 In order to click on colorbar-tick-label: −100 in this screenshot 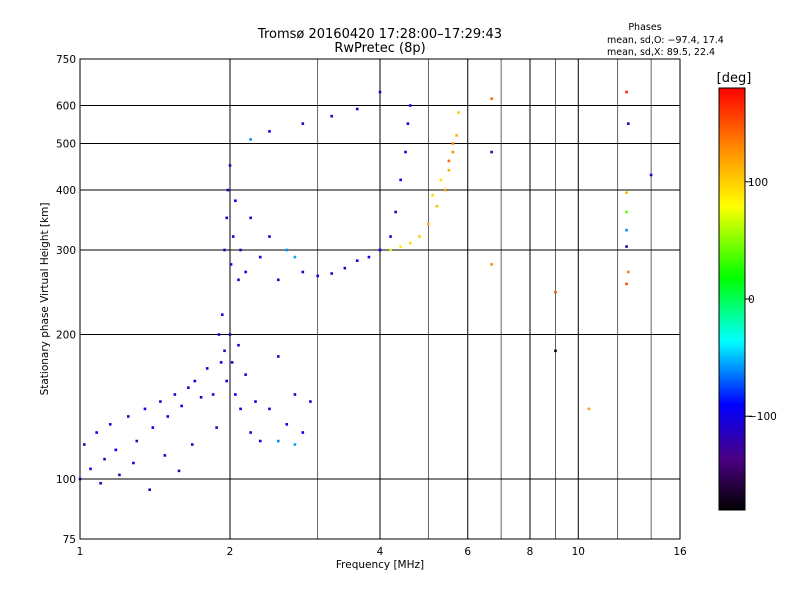, I will do `click(762, 417)`.